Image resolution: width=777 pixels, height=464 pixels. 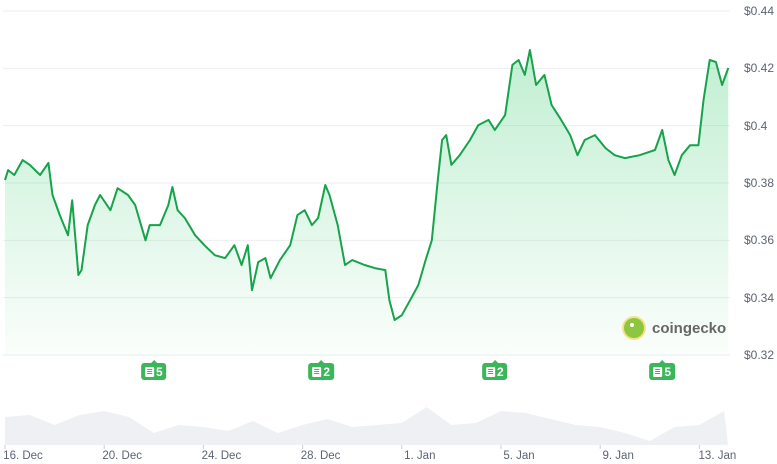 What do you see at coordinates (634, 328) in the screenshot?
I see `gecko-logo-icon` at bounding box center [634, 328].